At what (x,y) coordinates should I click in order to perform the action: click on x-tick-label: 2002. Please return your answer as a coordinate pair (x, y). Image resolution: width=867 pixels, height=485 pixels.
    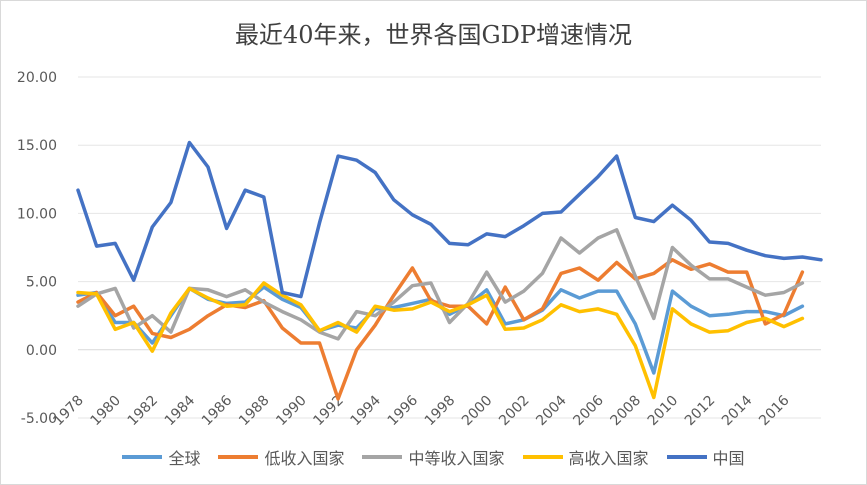
    Looking at the image, I should click on (514, 411).